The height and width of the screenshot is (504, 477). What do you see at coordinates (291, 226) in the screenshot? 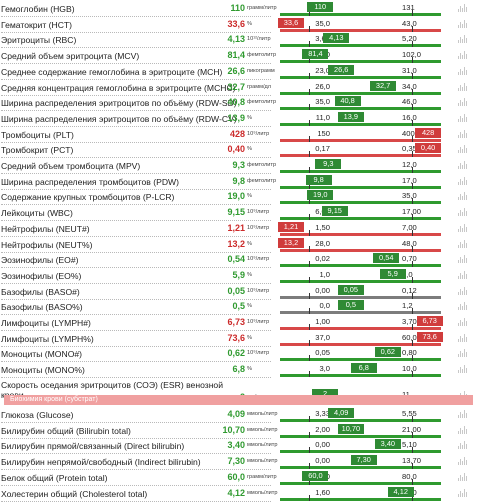
I see `value-marker: 1,21` at bounding box center [291, 226].